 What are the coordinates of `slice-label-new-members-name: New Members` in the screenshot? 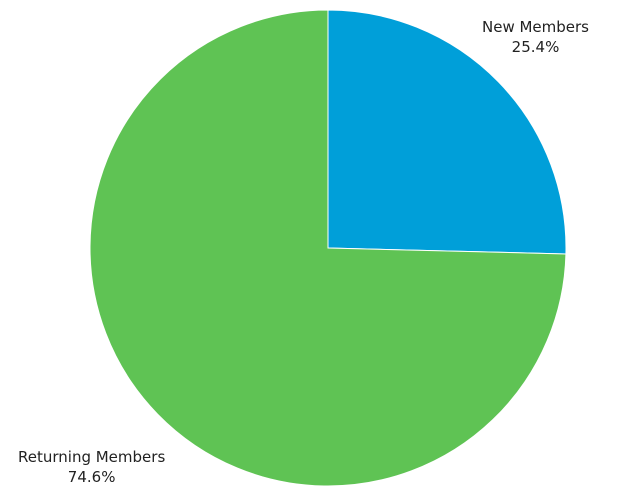 It's located at (535, 27).